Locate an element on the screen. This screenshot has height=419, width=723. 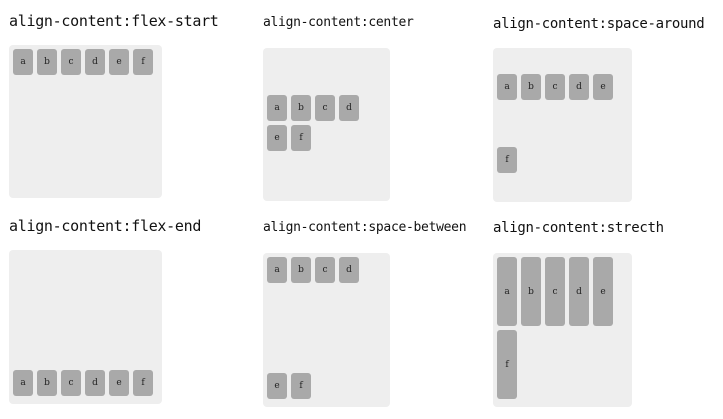
demo-title: align-content:space-around is located at coordinates (599, 24).